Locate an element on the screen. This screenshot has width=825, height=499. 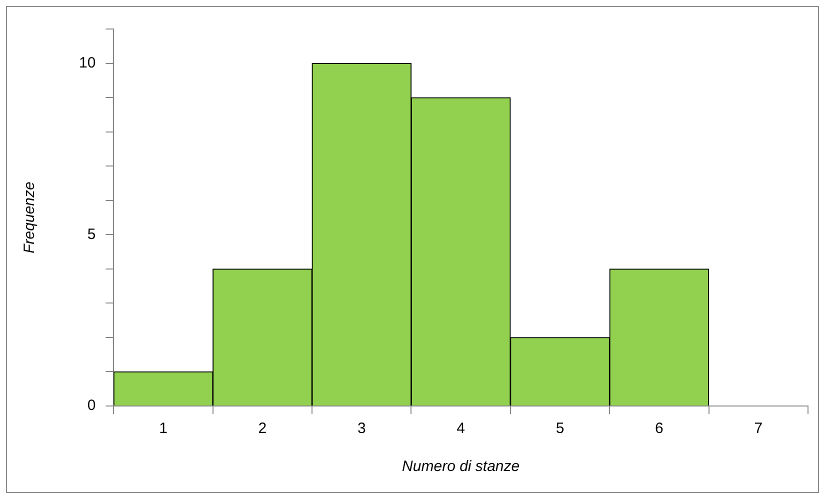
x-tick-label: 5 is located at coordinates (560, 429).